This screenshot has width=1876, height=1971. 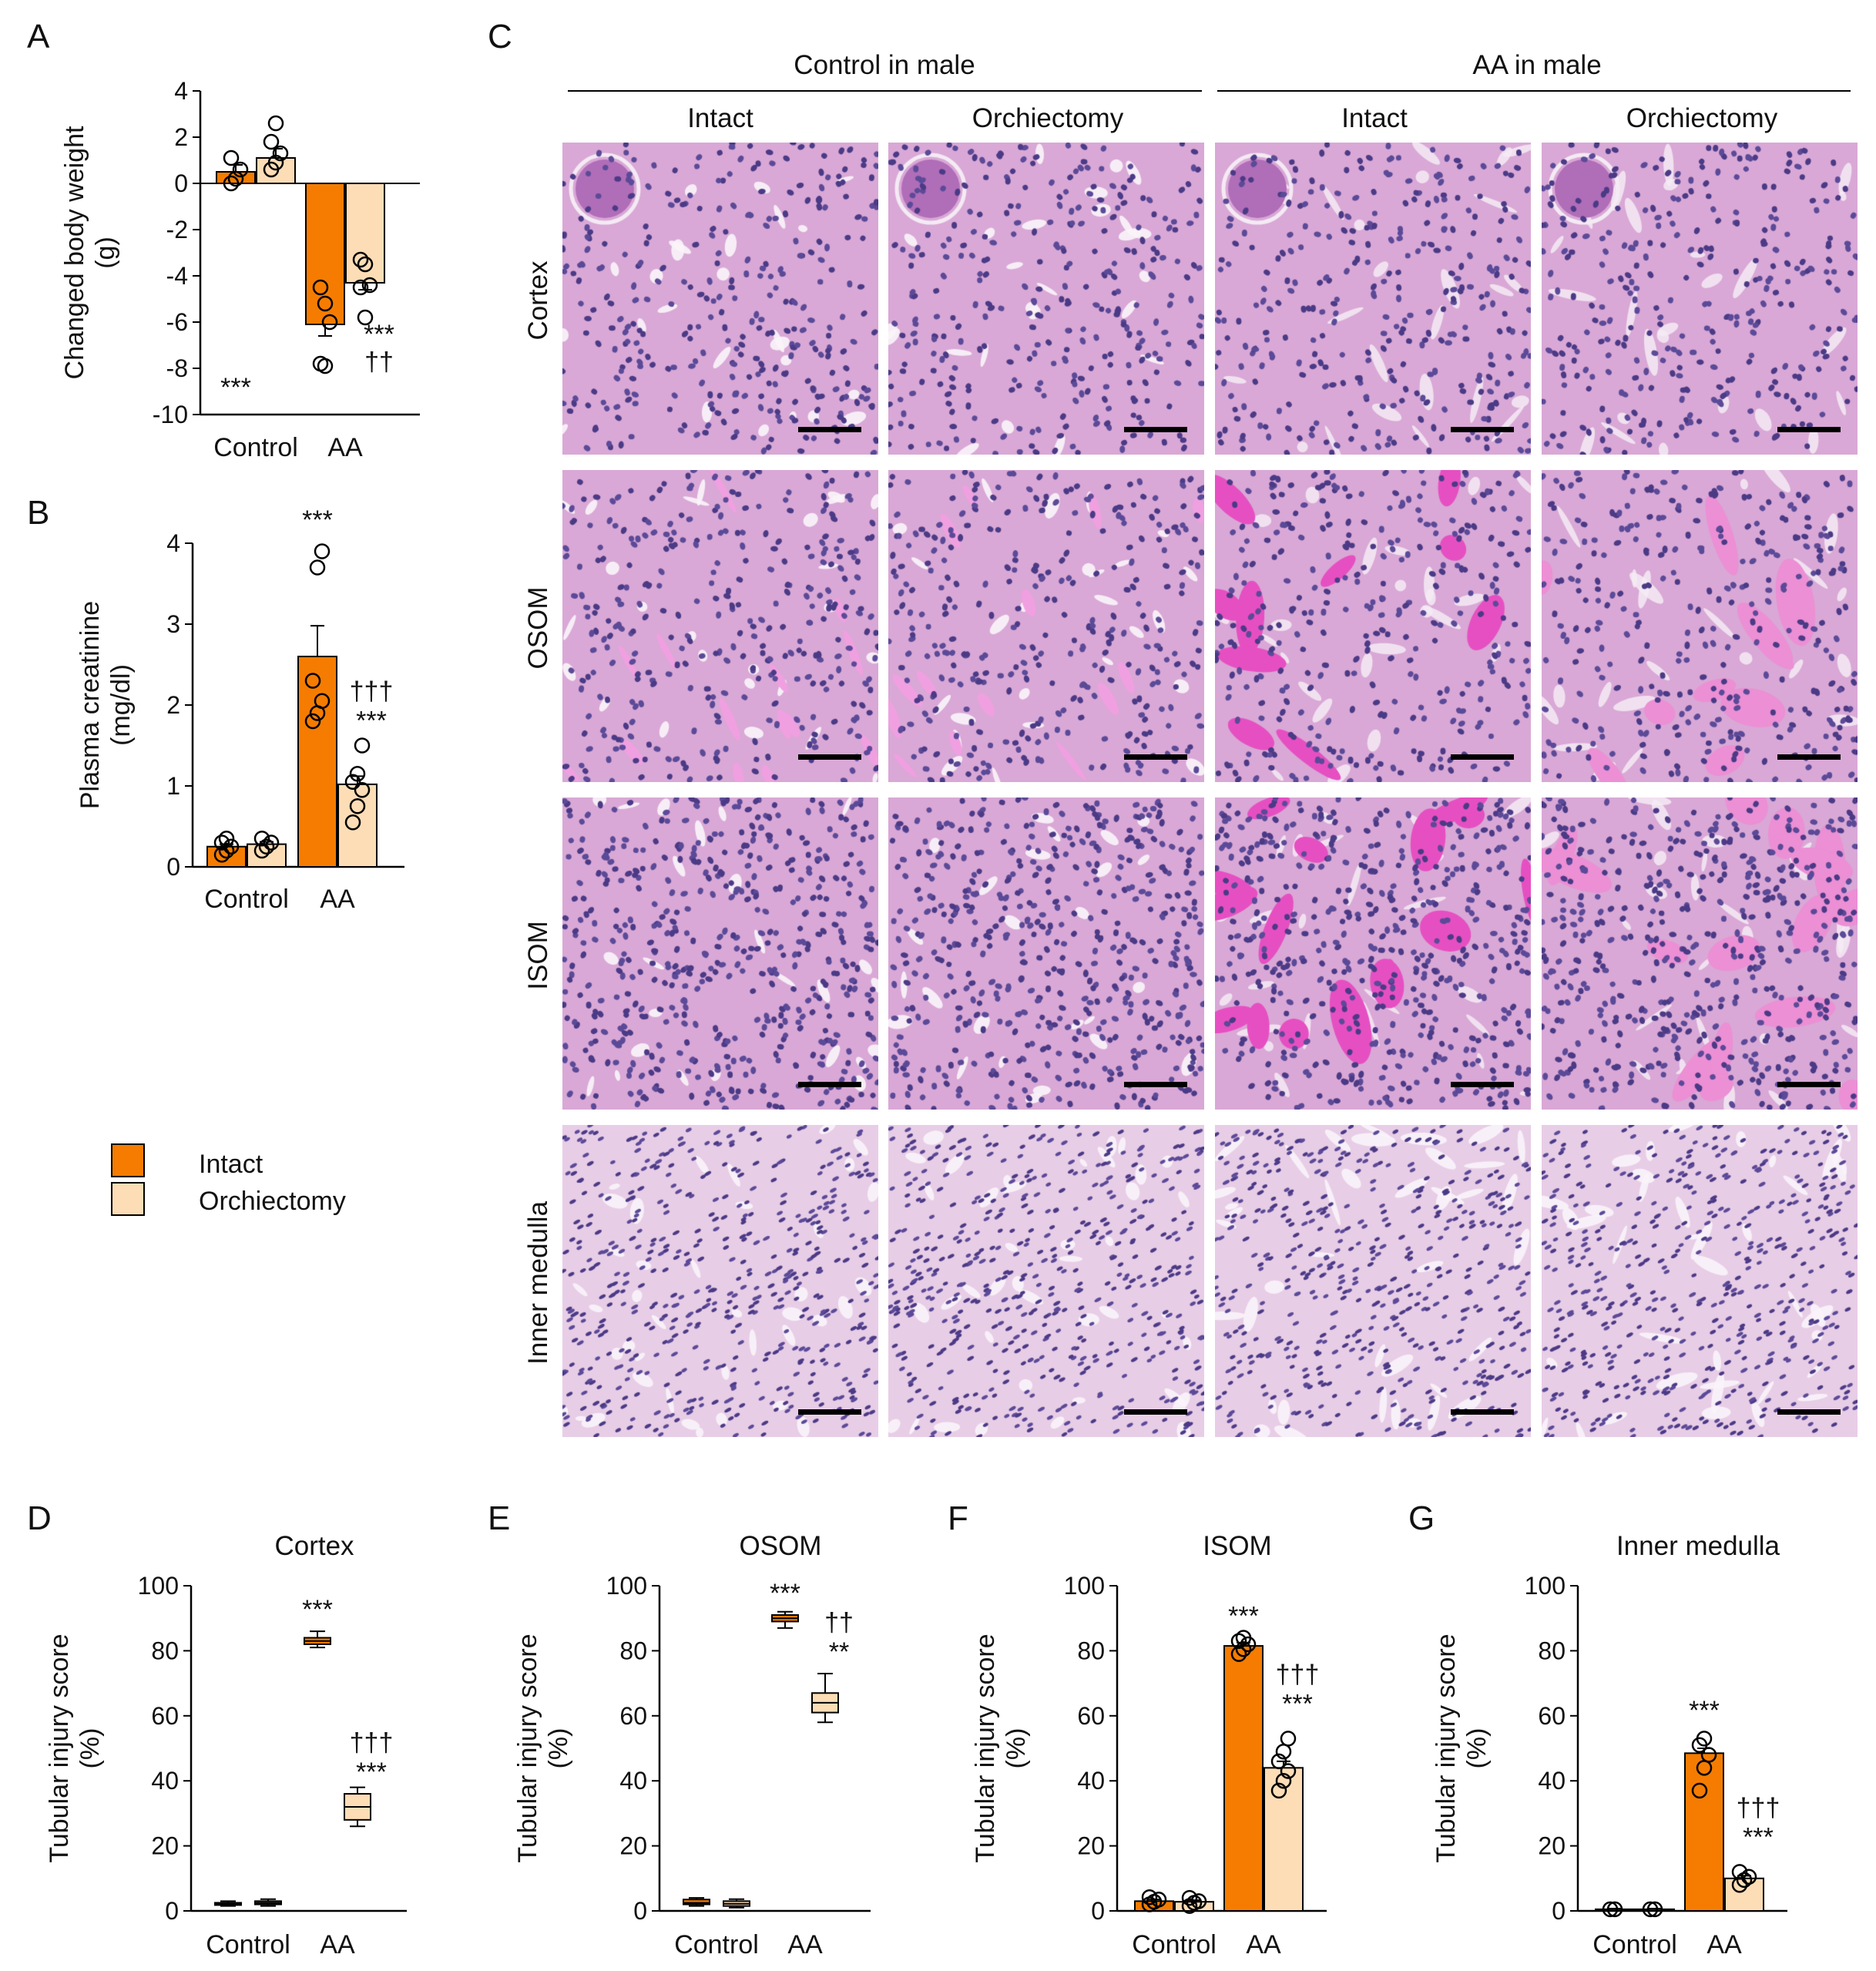 What do you see at coordinates (39, 1518) in the screenshot?
I see `panel-letter-d: D` at bounding box center [39, 1518].